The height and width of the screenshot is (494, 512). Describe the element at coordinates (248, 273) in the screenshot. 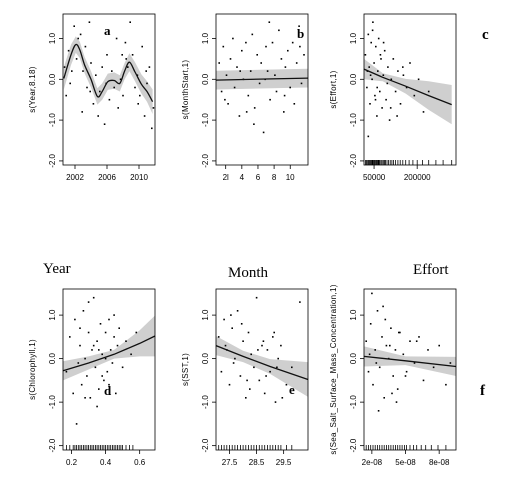

I see `caption-month: Month` at that location.